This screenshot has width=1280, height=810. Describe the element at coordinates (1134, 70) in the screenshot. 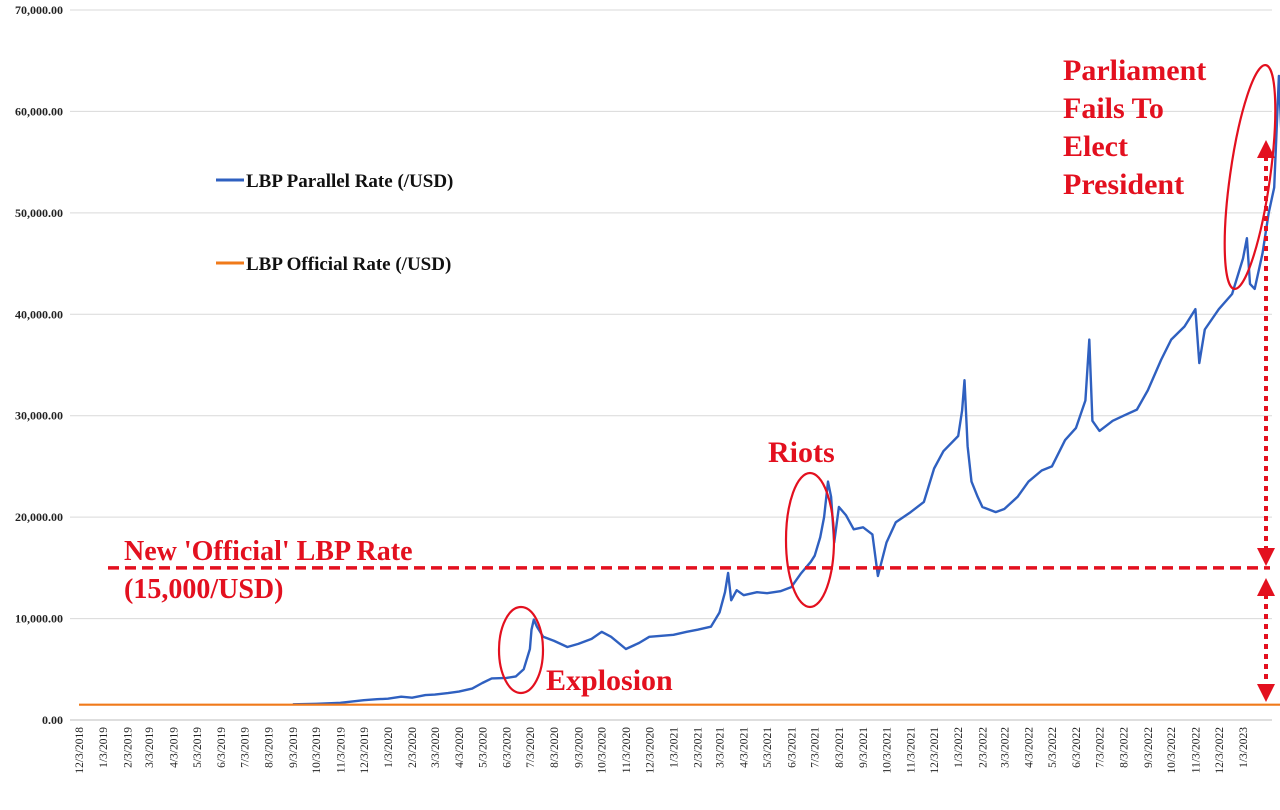

I see `annotation-parliament-line1: Parliament` at that location.